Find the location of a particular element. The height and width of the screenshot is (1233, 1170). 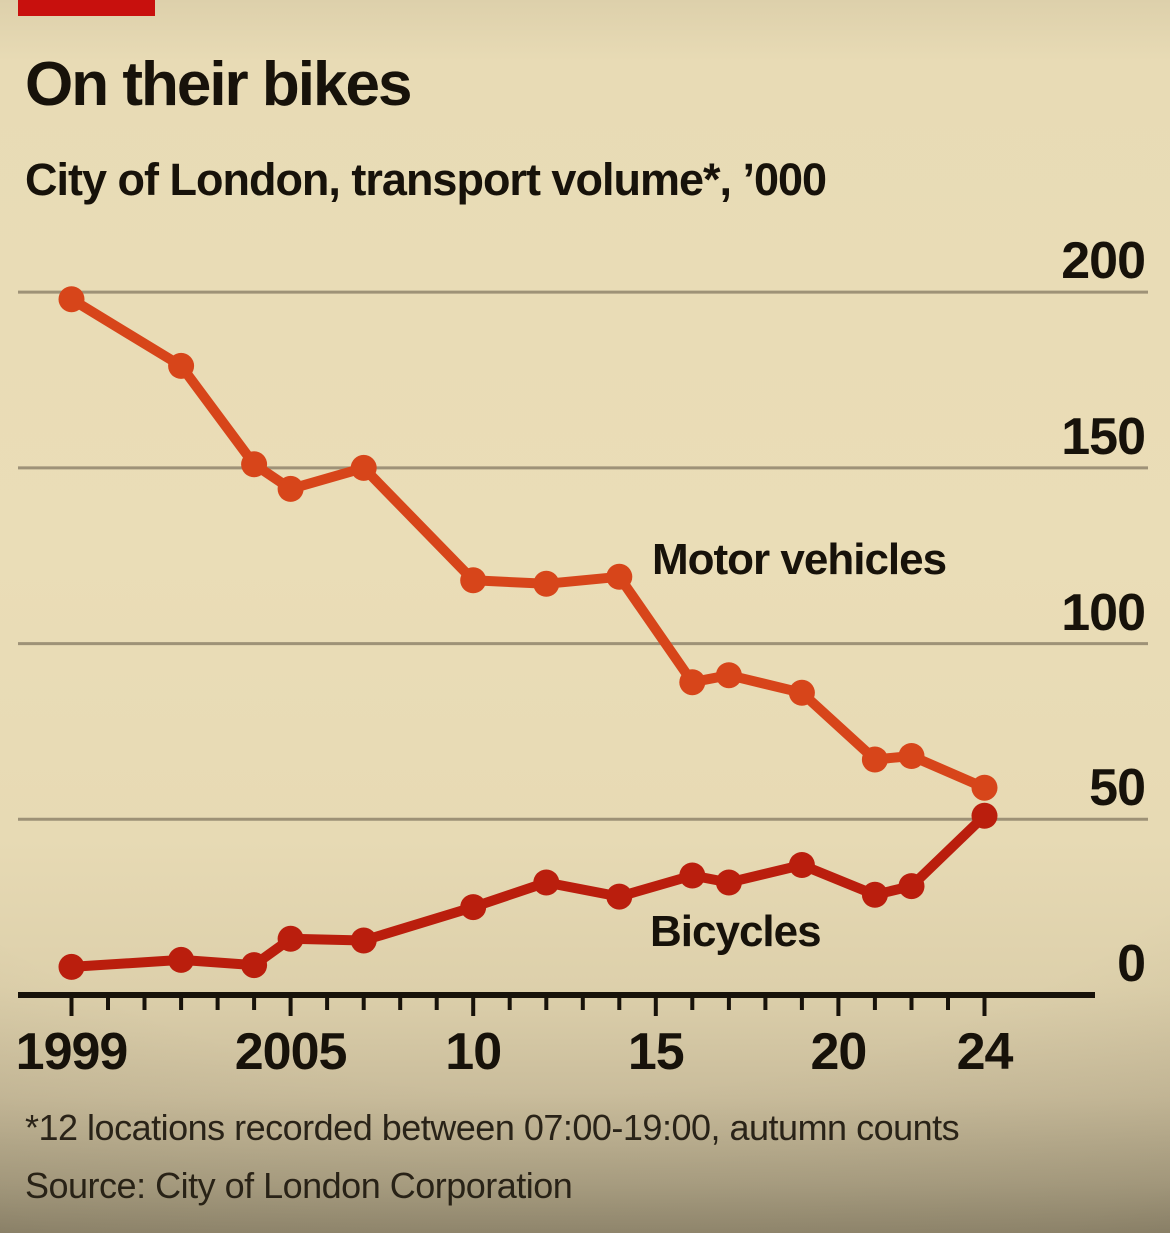

motor-vehicles-point-2014 is located at coordinates (619, 576).